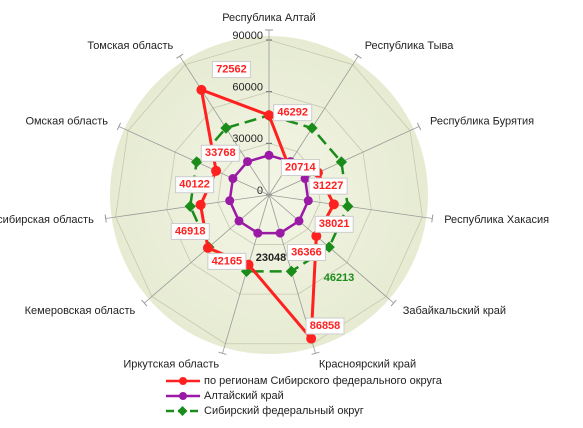 This screenshot has height=428, width=583. What do you see at coordinates (410, 46) in the screenshot?
I see `category-label: Республика Тыва` at bounding box center [410, 46].